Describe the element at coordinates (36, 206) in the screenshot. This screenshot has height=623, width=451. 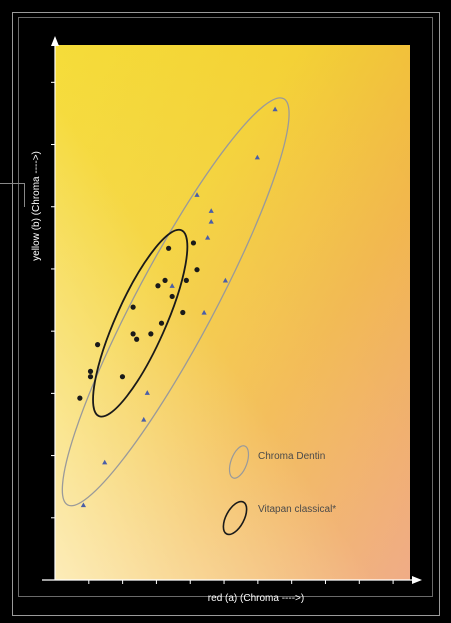
I see `y-axis-title: yellow (b) (Chroma ---->)` at that location.